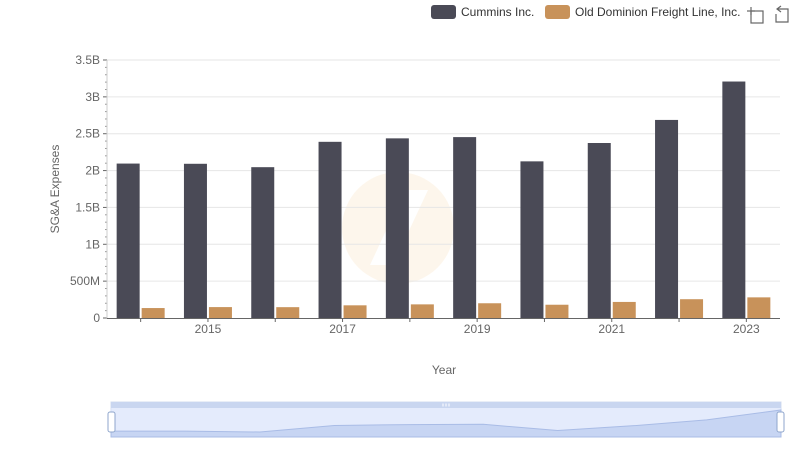 This screenshot has height=461, width=800. What do you see at coordinates (263, 242) in the screenshot?
I see `bar-cummins-2016` at bounding box center [263, 242].